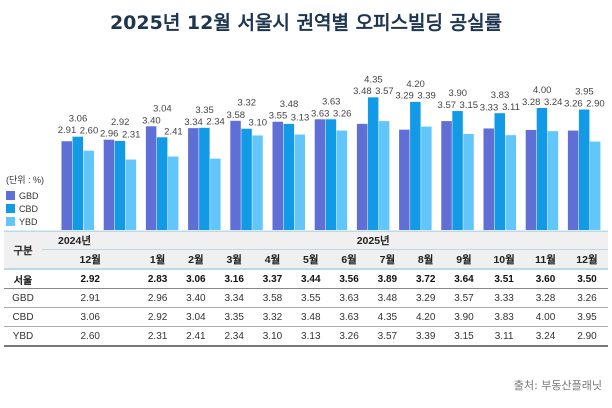 This screenshot has height=408, width=612. Describe the element at coordinates (557, 385) in the screenshot. I see `source-note: 출처: 부동산플래닛` at that location.